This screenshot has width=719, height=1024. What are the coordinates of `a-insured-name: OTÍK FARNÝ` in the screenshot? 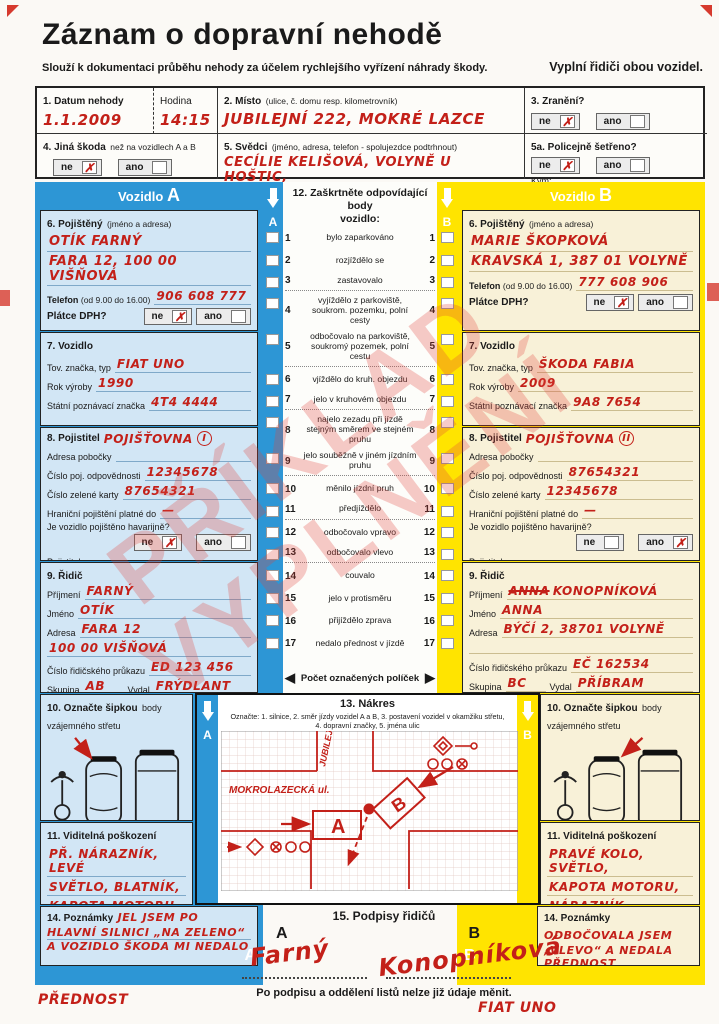 It's located at (149, 242).